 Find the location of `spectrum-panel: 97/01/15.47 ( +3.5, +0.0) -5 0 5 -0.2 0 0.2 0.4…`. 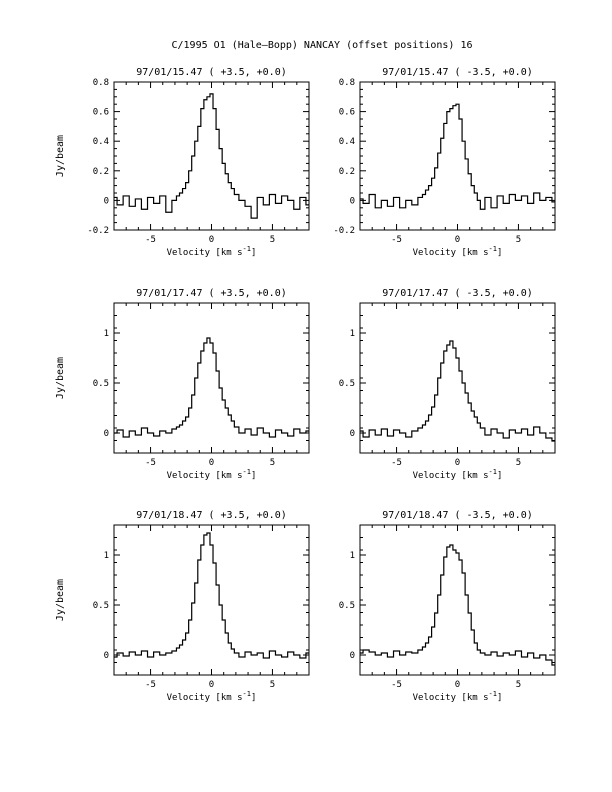

spectrum-panel: 97/01/15.47 ( +3.5, +0.0) -5 0 5 -0.2 0 0.2 0.4… is located at coordinates (182, 162).